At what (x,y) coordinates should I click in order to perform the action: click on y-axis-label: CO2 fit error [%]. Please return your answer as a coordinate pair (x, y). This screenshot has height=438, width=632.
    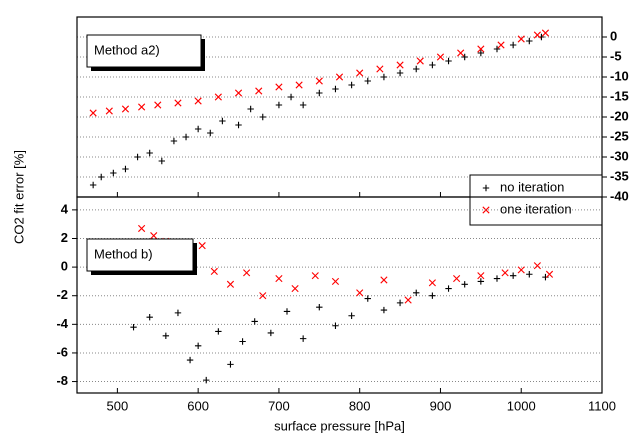
    Looking at the image, I should click on (18, 197).